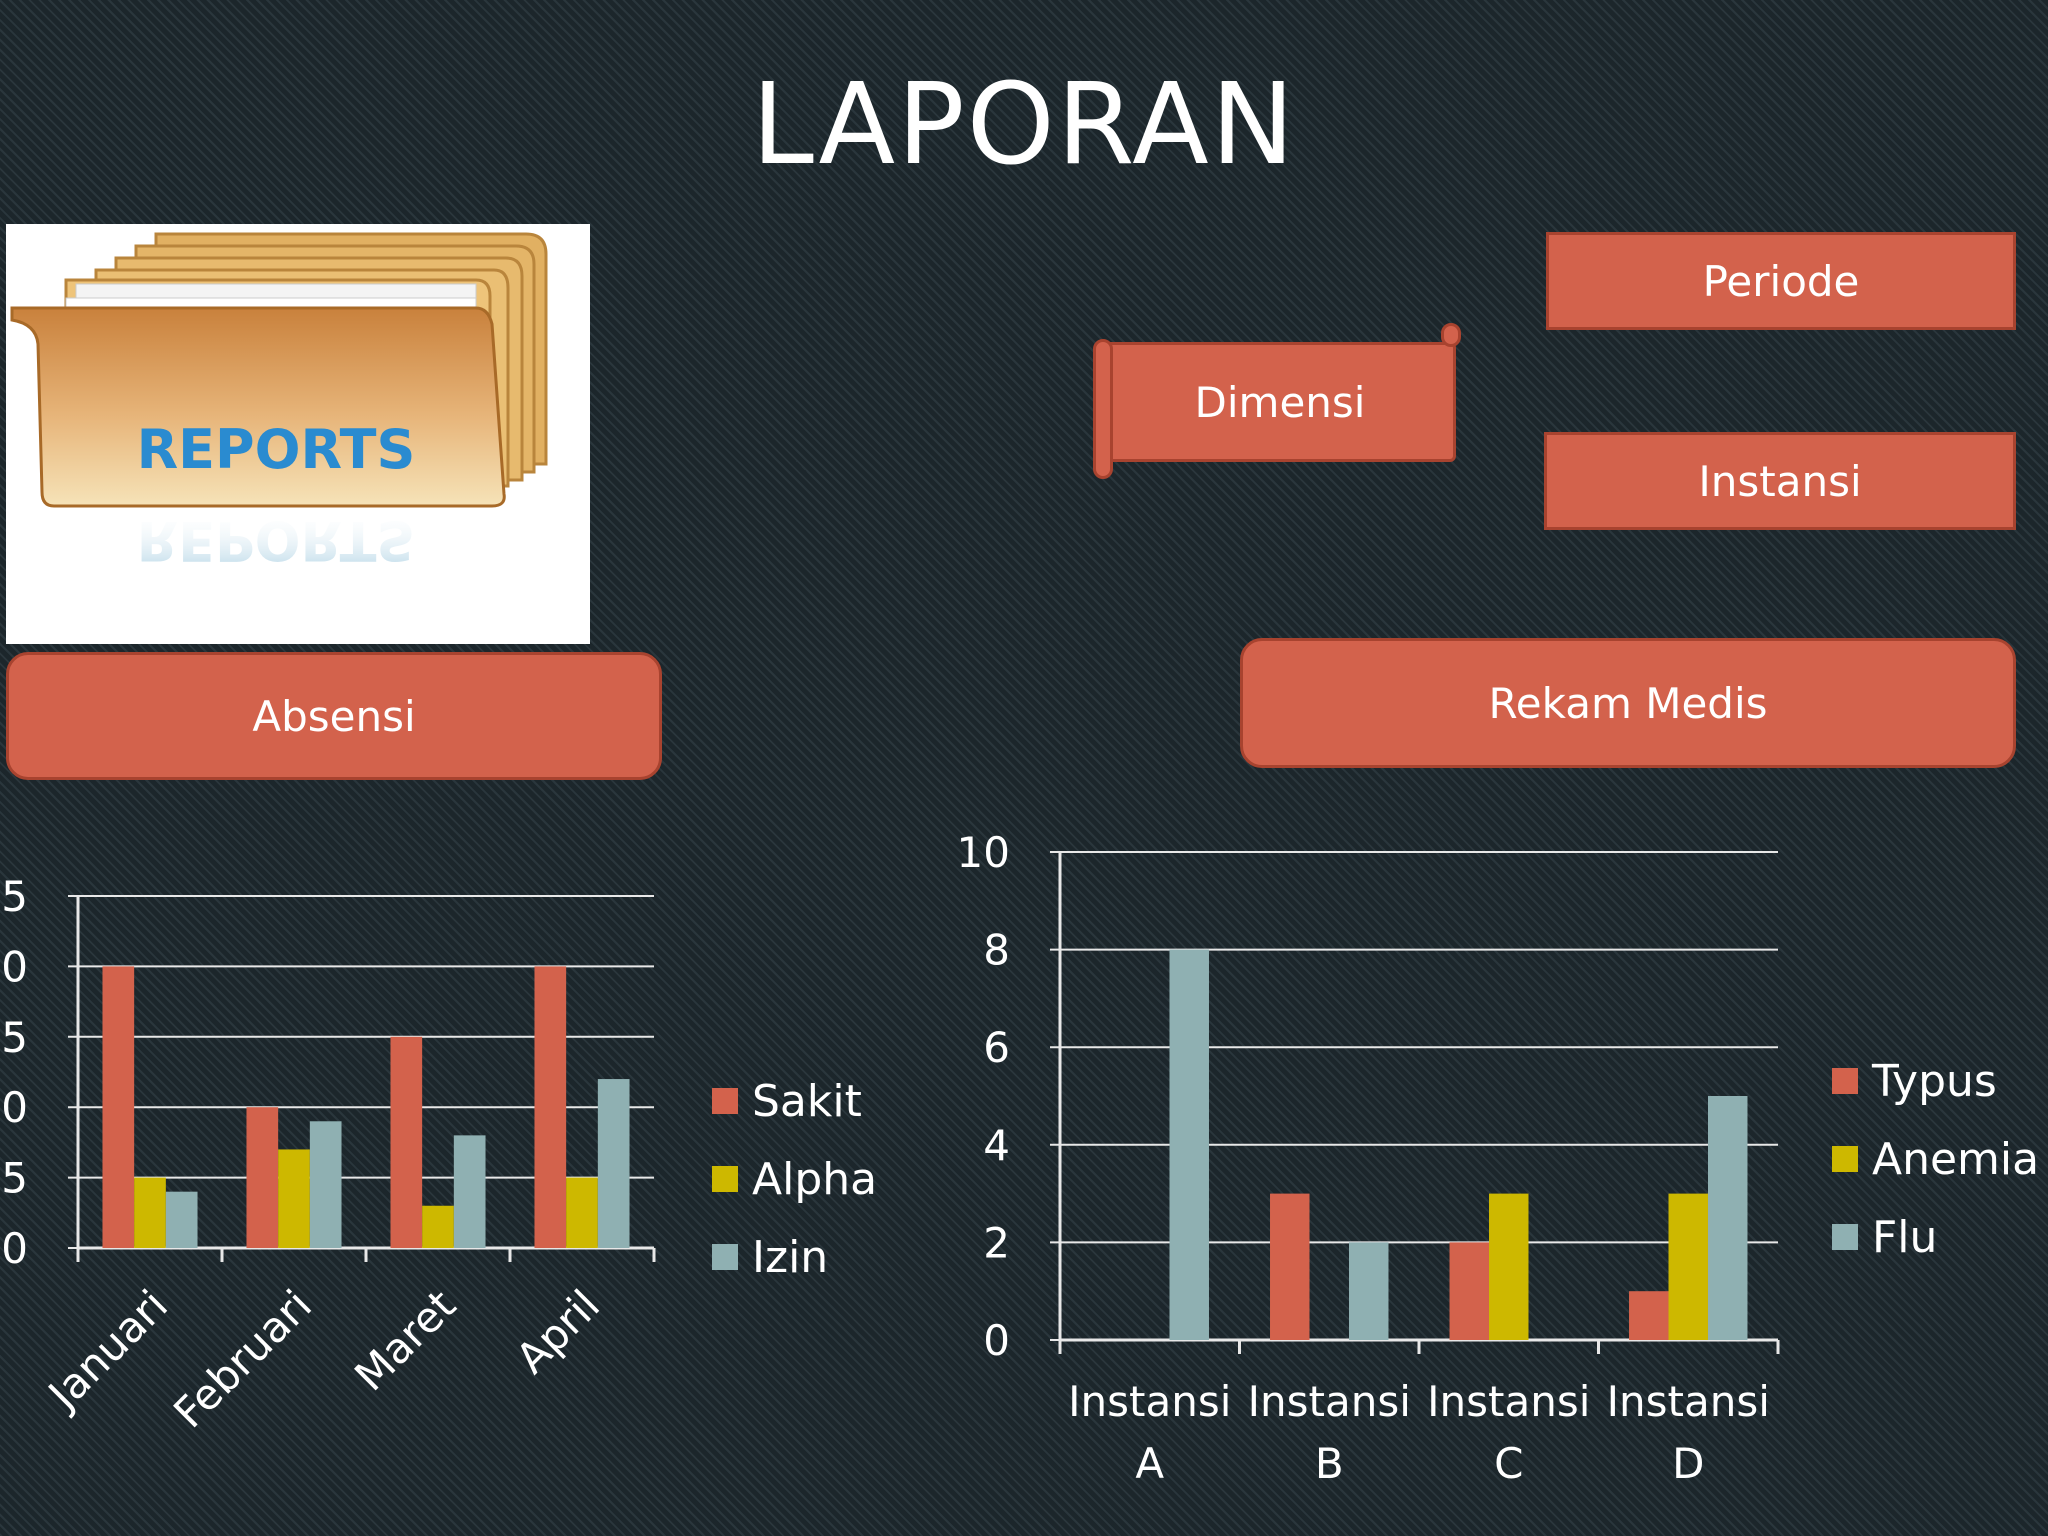 The width and height of the screenshot is (2048, 1536). I want to click on x-tick-label: C, so click(1508, 1463).